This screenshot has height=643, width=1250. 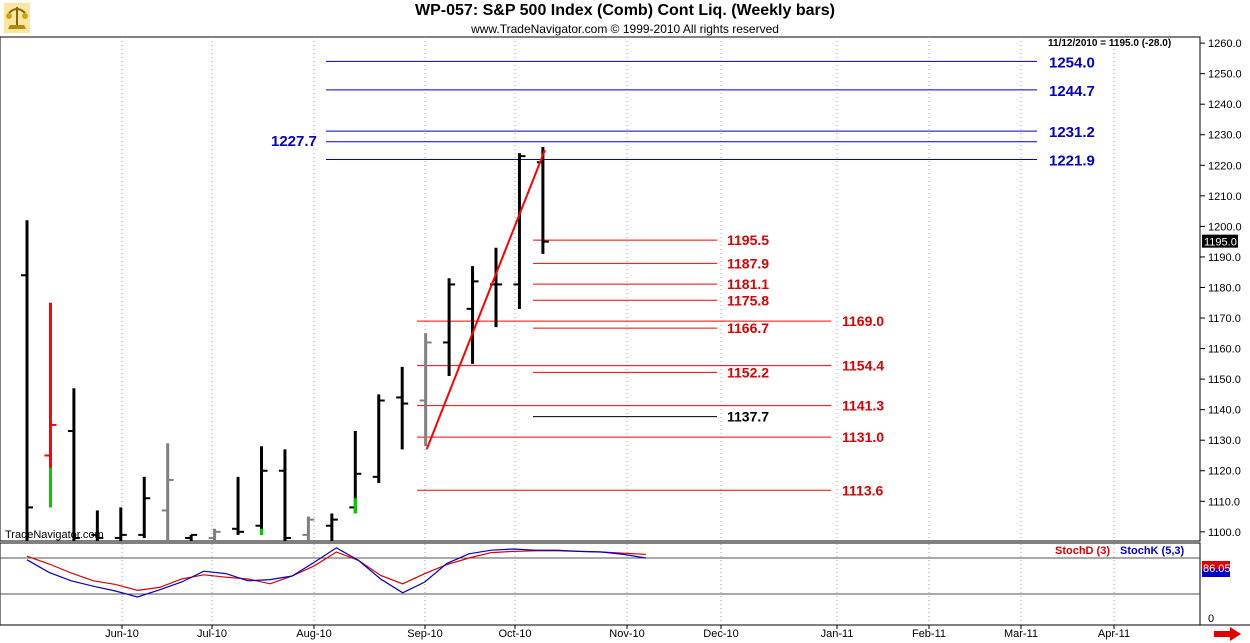 I want to click on red-level-label: 1141.3, so click(x=863, y=406).